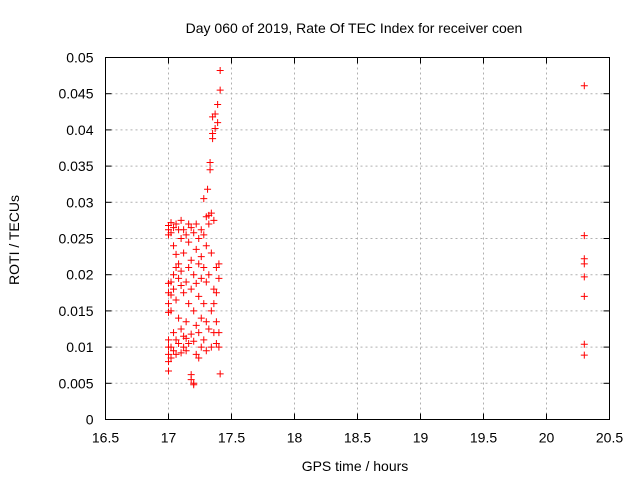 The height and width of the screenshot is (480, 640). Describe the element at coordinates (79, 275) in the screenshot. I see `y-tick-label: 0.02` at that location.